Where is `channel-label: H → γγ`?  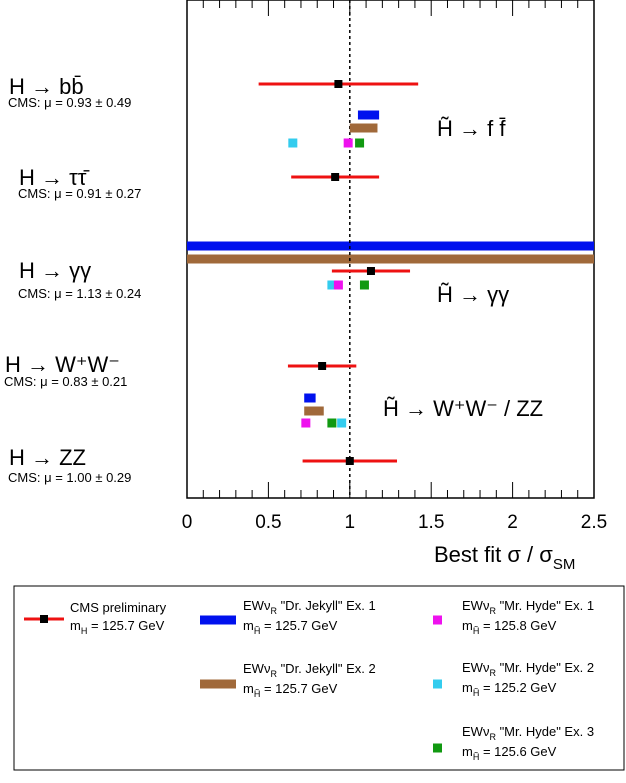
channel-label: H → γγ is located at coordinates (55, 270).